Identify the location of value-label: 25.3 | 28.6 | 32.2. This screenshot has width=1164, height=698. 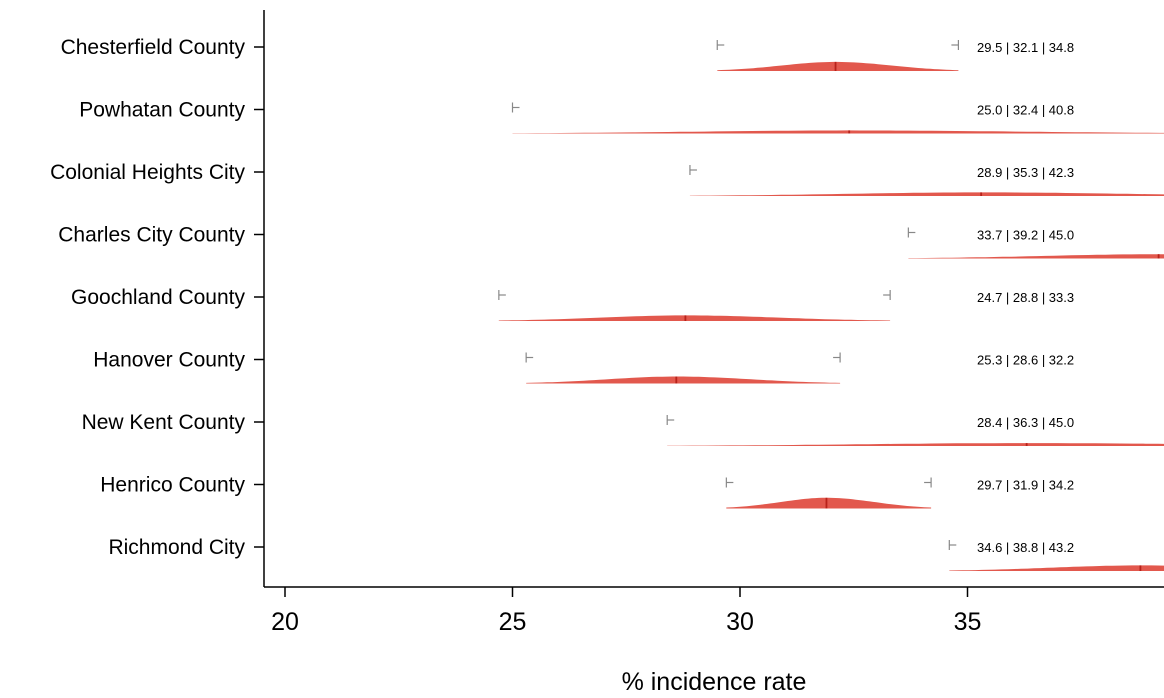
(1025, 360).